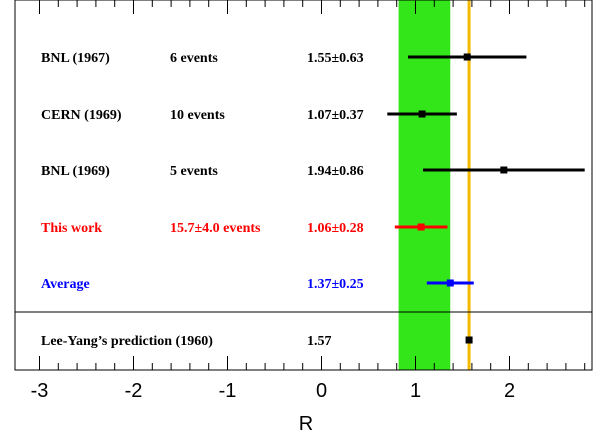  What do you see at coordinates (284, 58) in the screenshot?
I see `data-row: BNL (1967) 6 events 1.55±0.63` at bounding box center [284, 58].